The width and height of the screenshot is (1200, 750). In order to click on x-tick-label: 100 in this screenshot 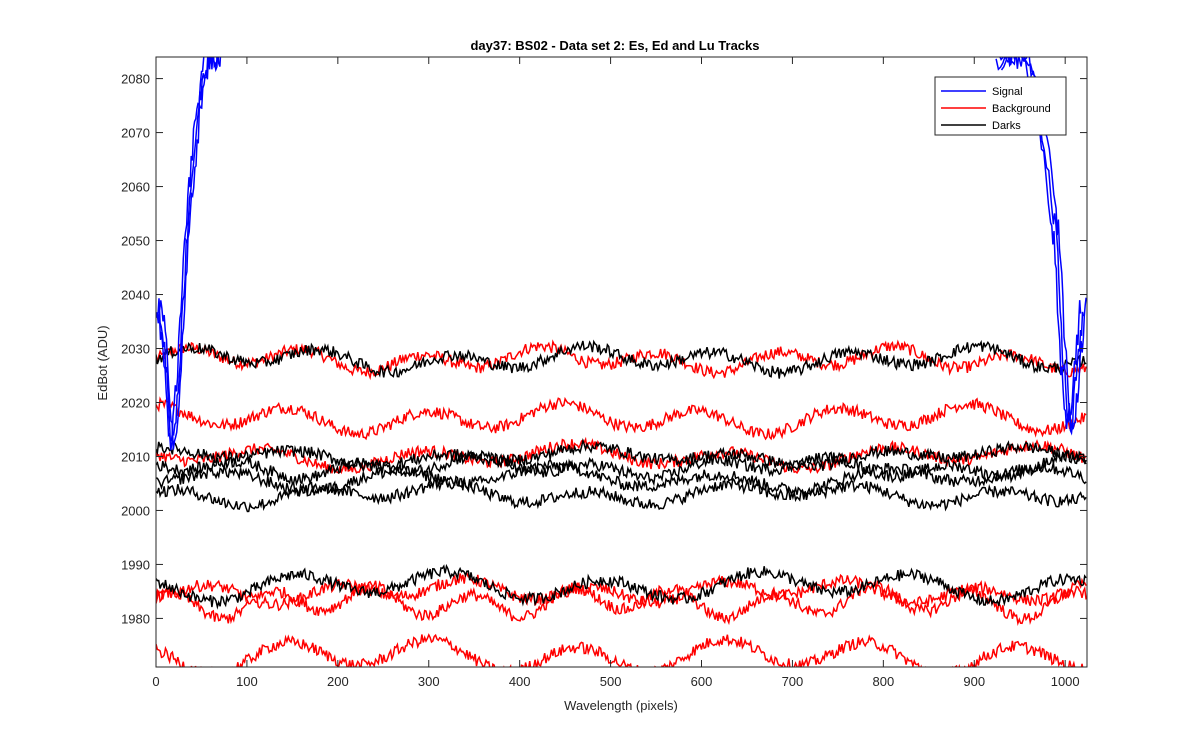, I will do `click(247, 681)`.